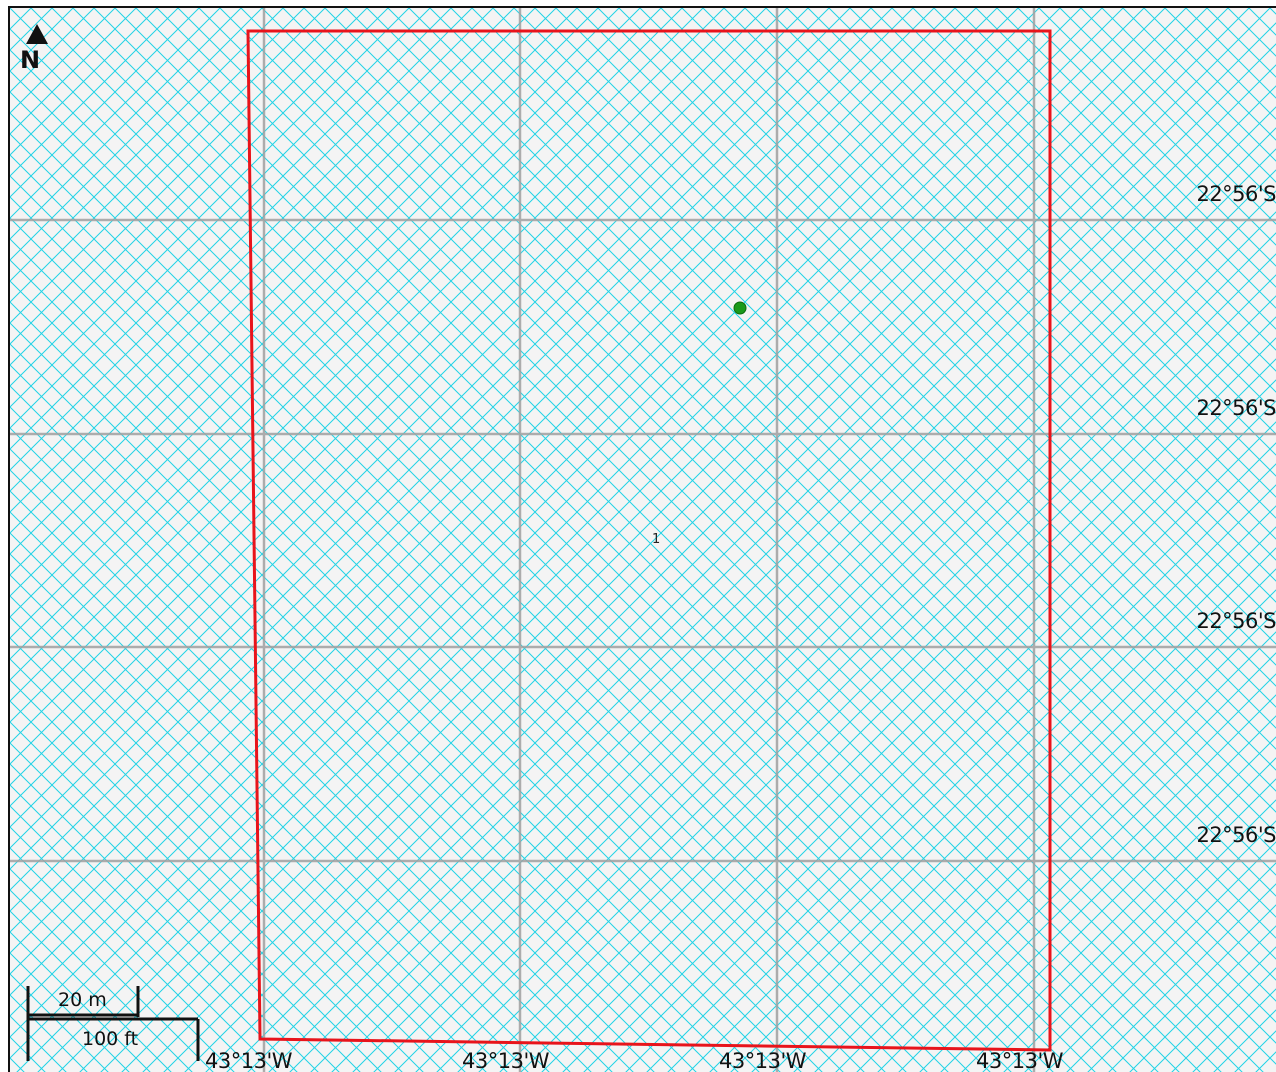  What do you see at coordinates (740, 308) in the screenshot?
I see `point-marker` at bounding box center [740, 308].